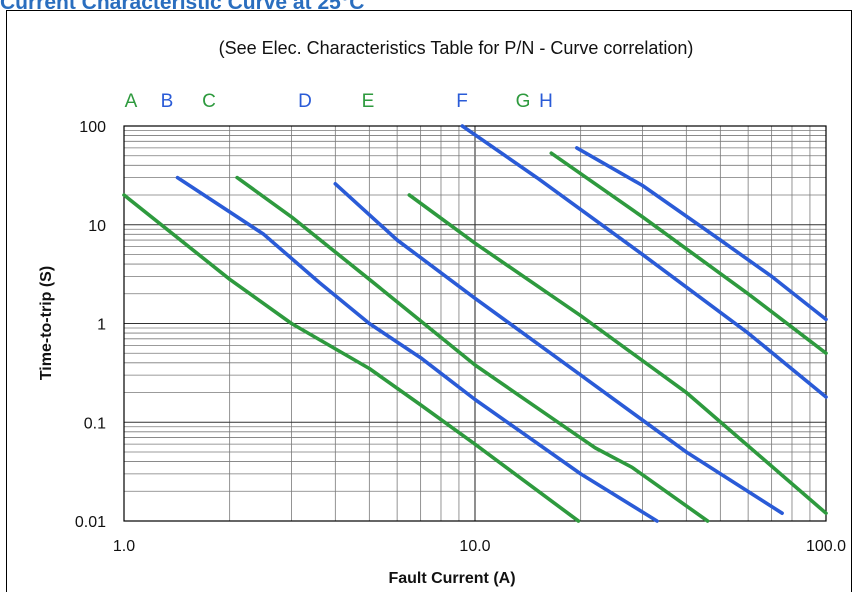  Describe the element at coordinates (167, 101) in the screenshot. I see `curve-b-label: B` at that location.